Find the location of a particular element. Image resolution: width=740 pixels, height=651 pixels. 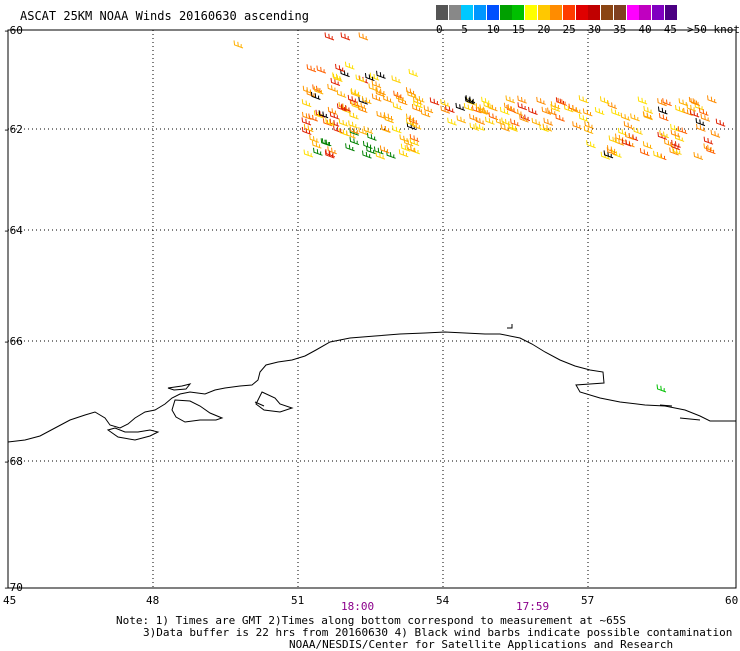

lat-label: -62 is located at coordinates (13, 129).